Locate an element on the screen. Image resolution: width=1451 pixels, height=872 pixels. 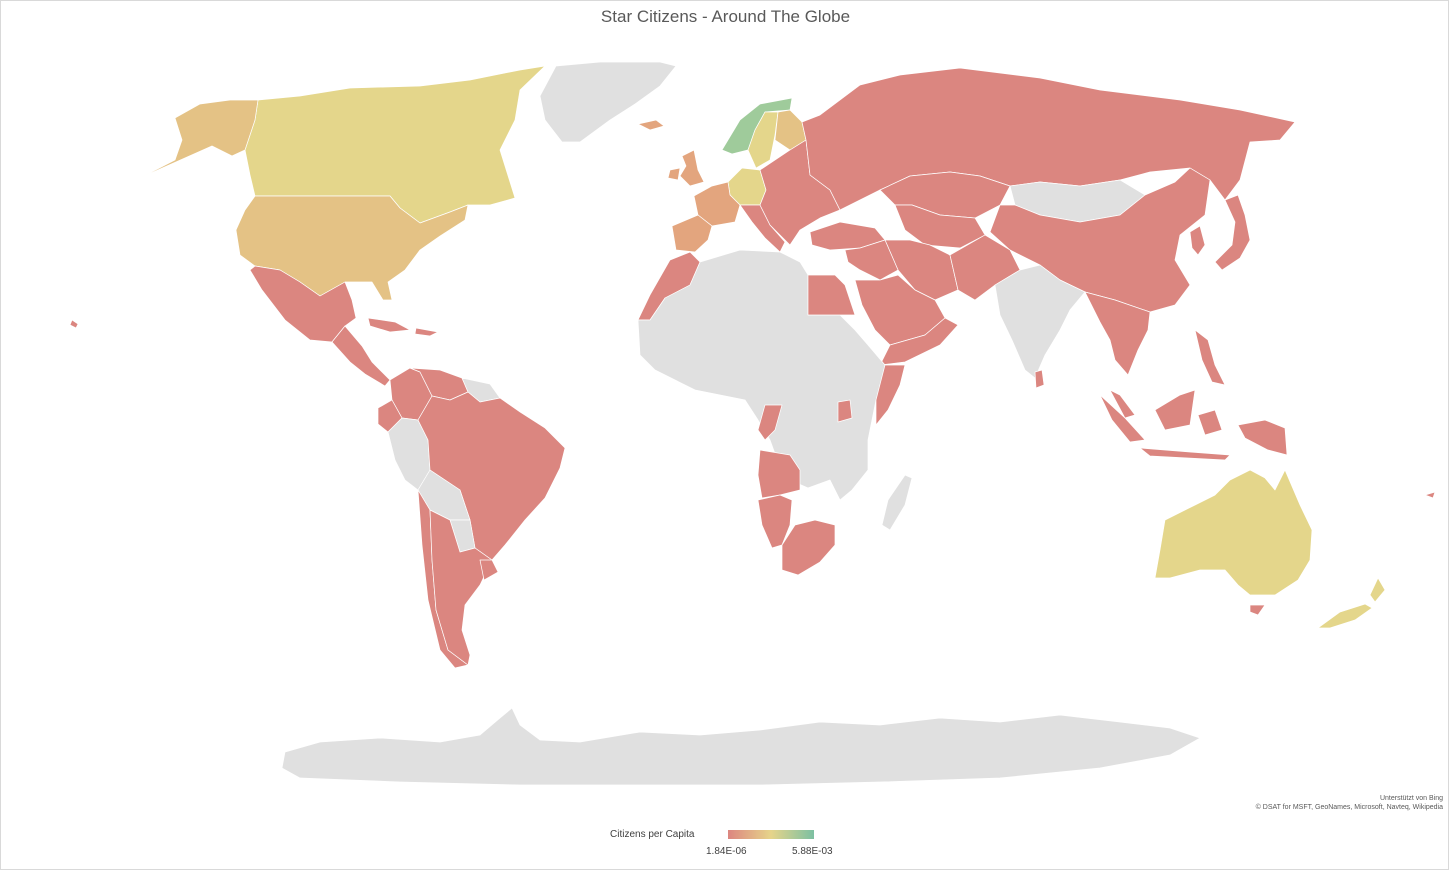
region-east-africa is located at coordinates (845, 411).